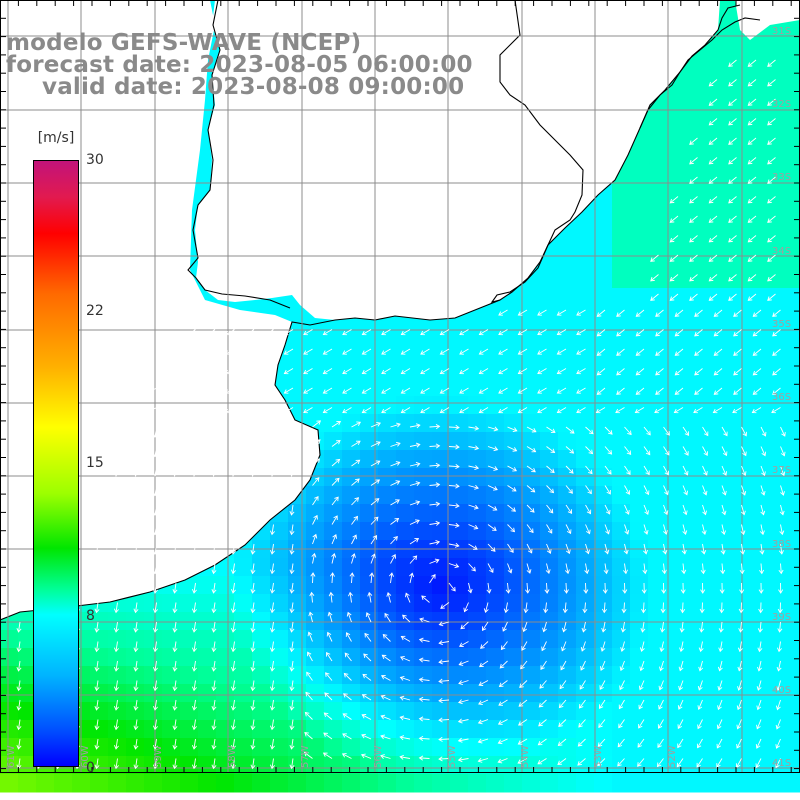 The image size is (800, 800). I want to click on coastline-river, so click(239, 154).